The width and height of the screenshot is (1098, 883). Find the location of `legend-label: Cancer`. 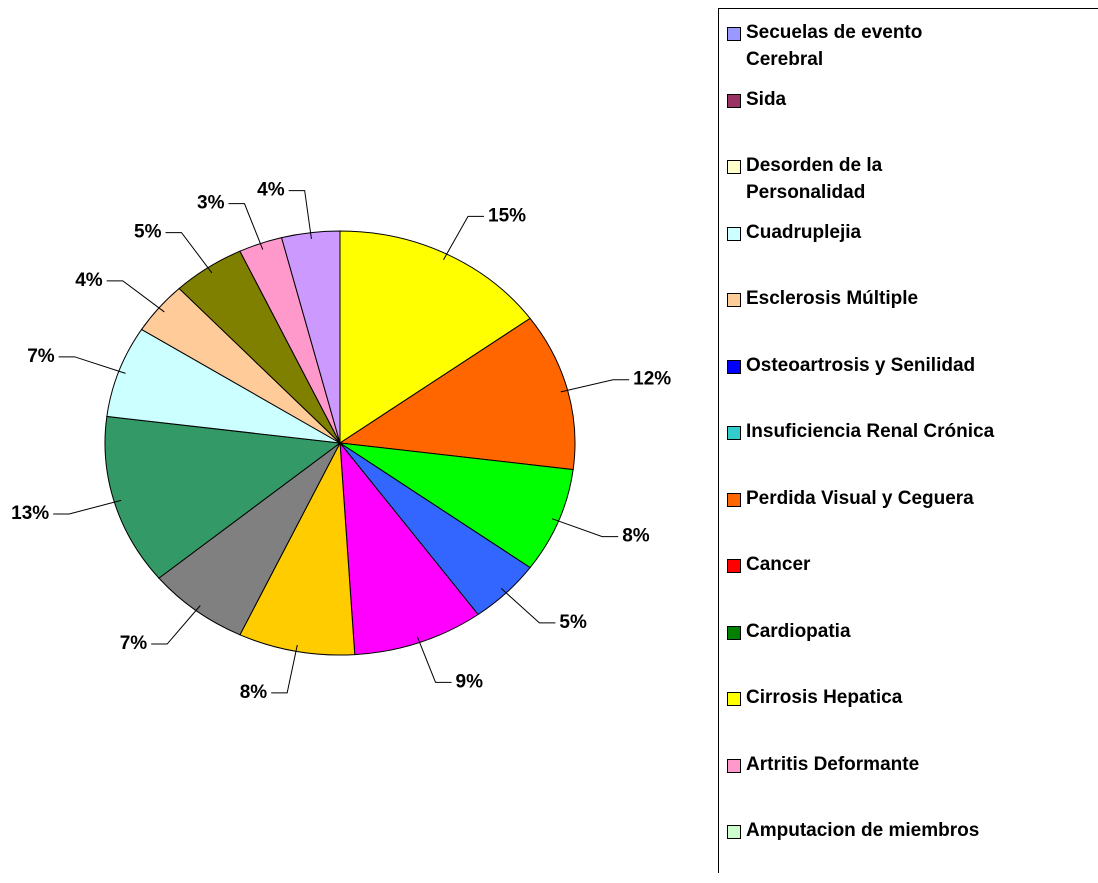

legend-label: Cancer is located at coordinates (778, 564).